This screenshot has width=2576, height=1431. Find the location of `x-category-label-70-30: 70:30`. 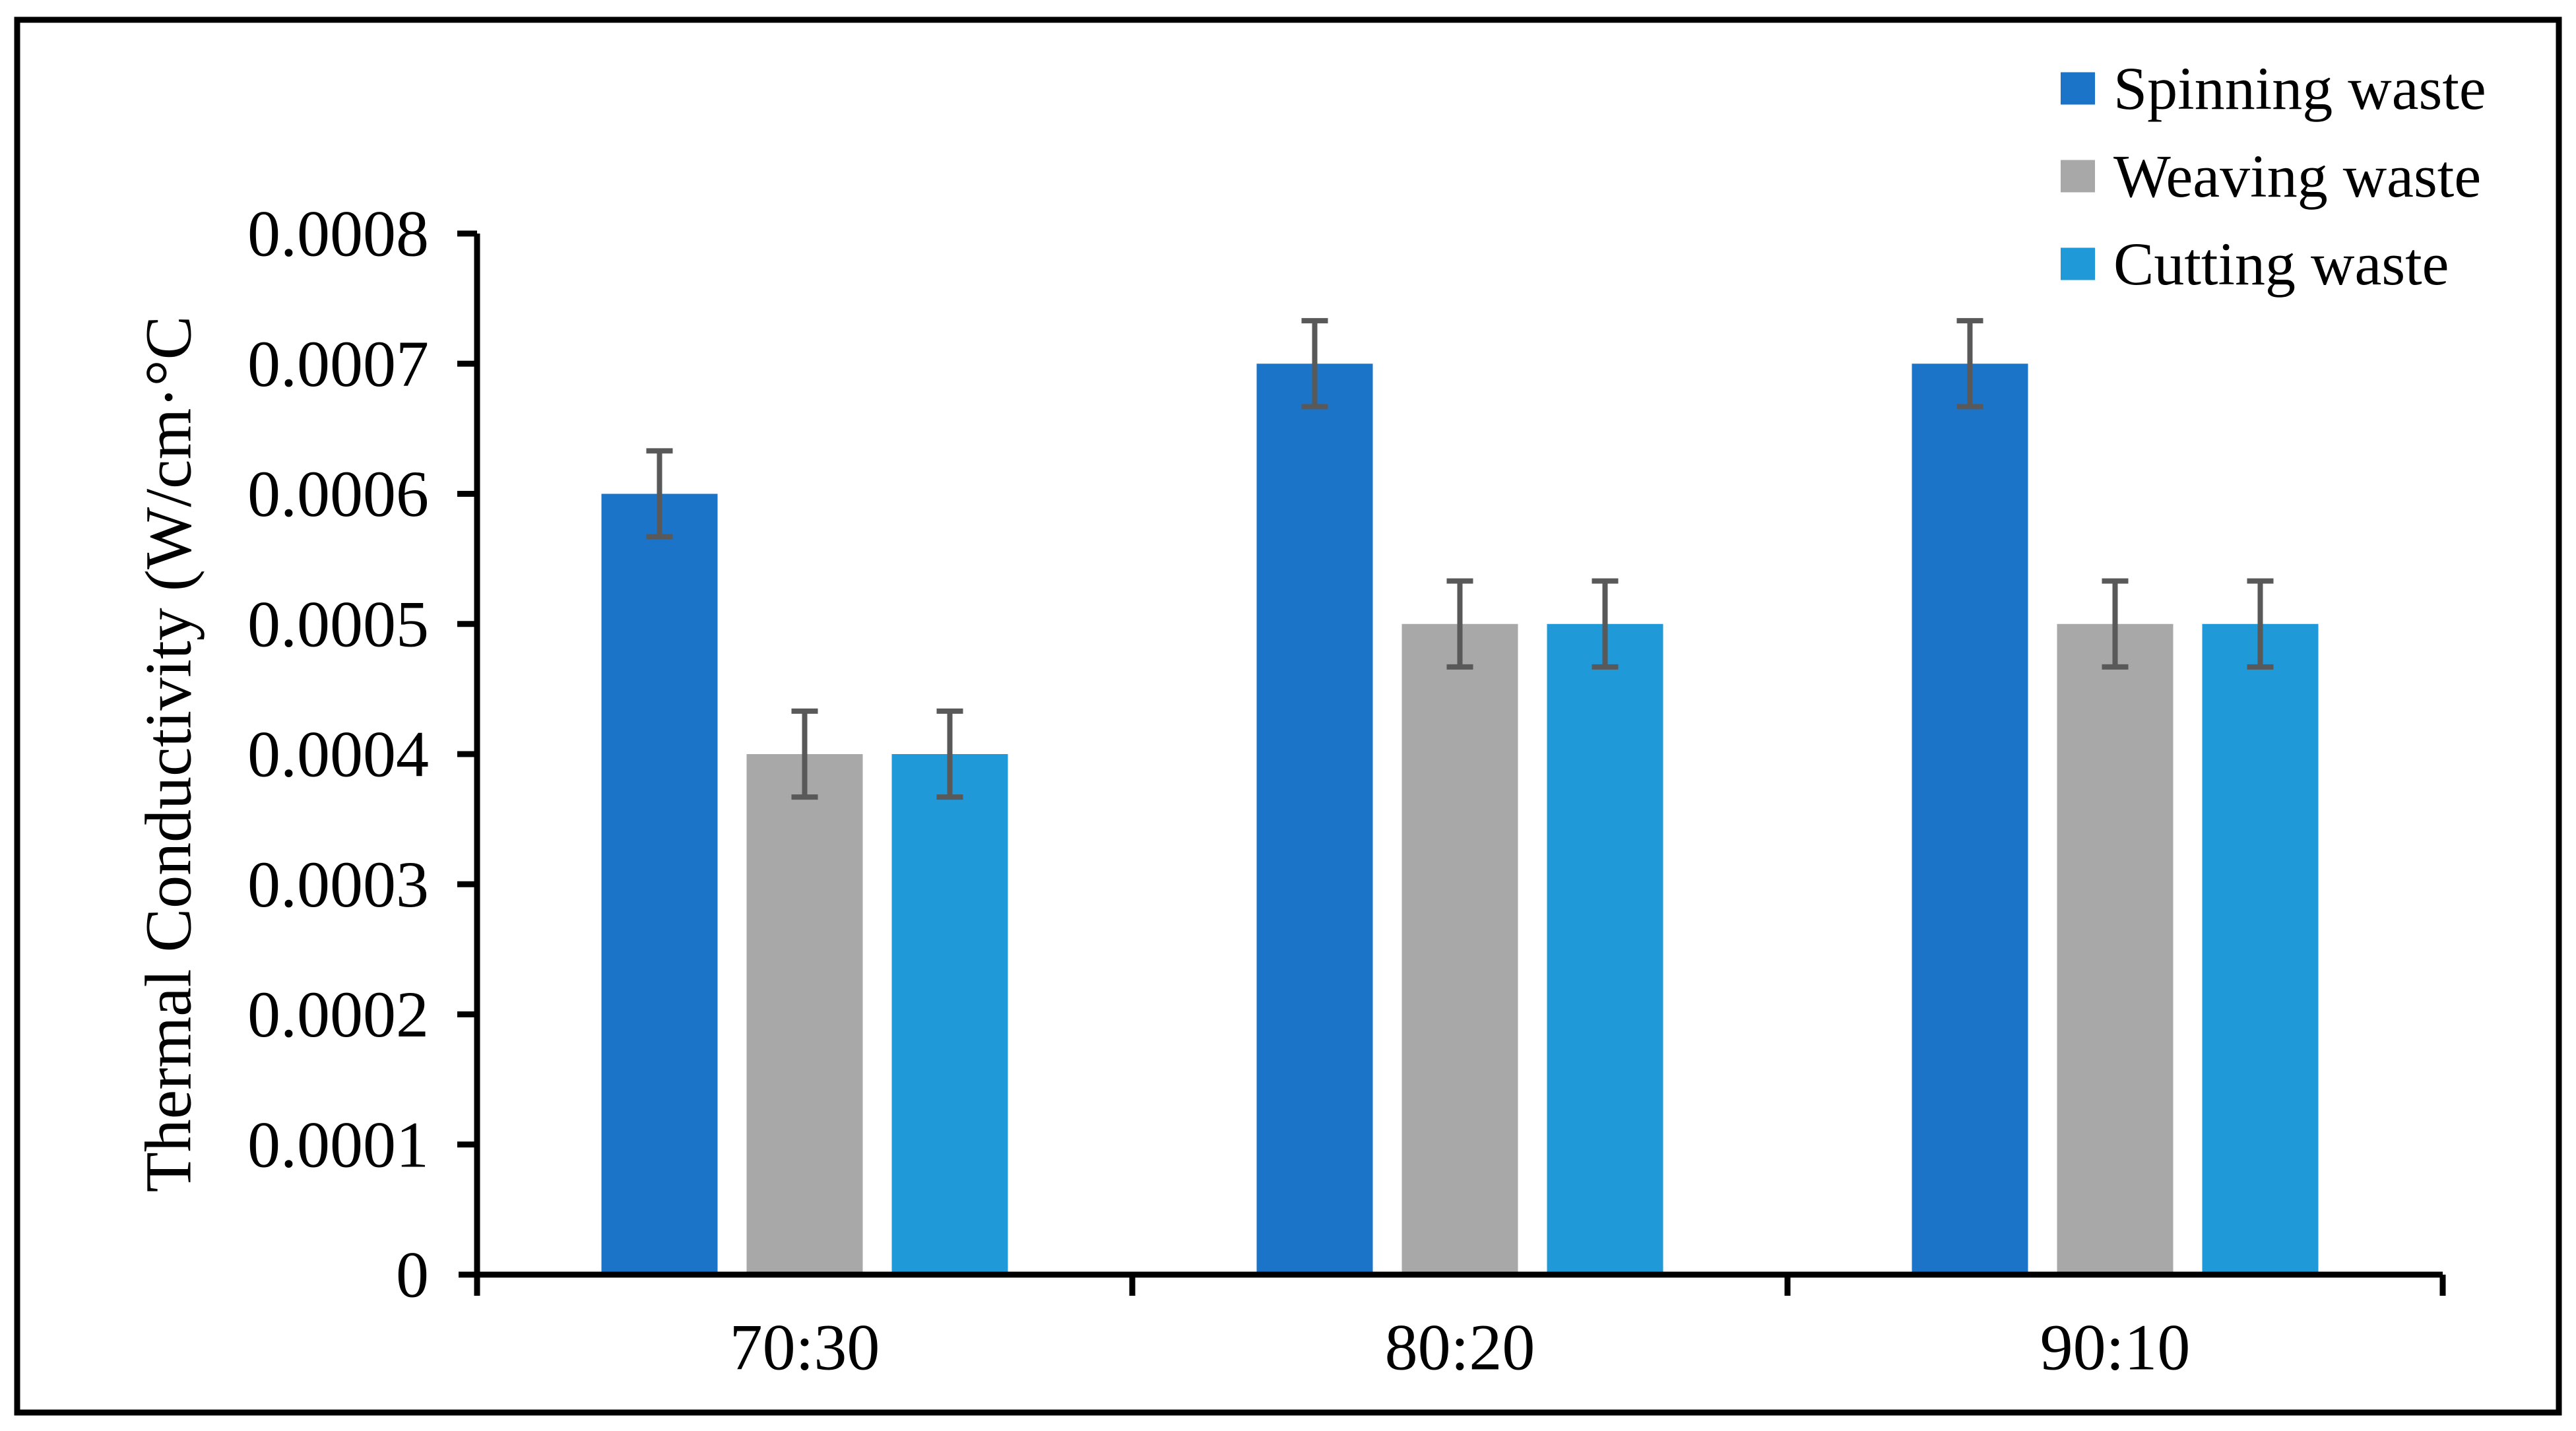

x-category-label-70-30: 70:30 is located at coordinates (805, 1347).